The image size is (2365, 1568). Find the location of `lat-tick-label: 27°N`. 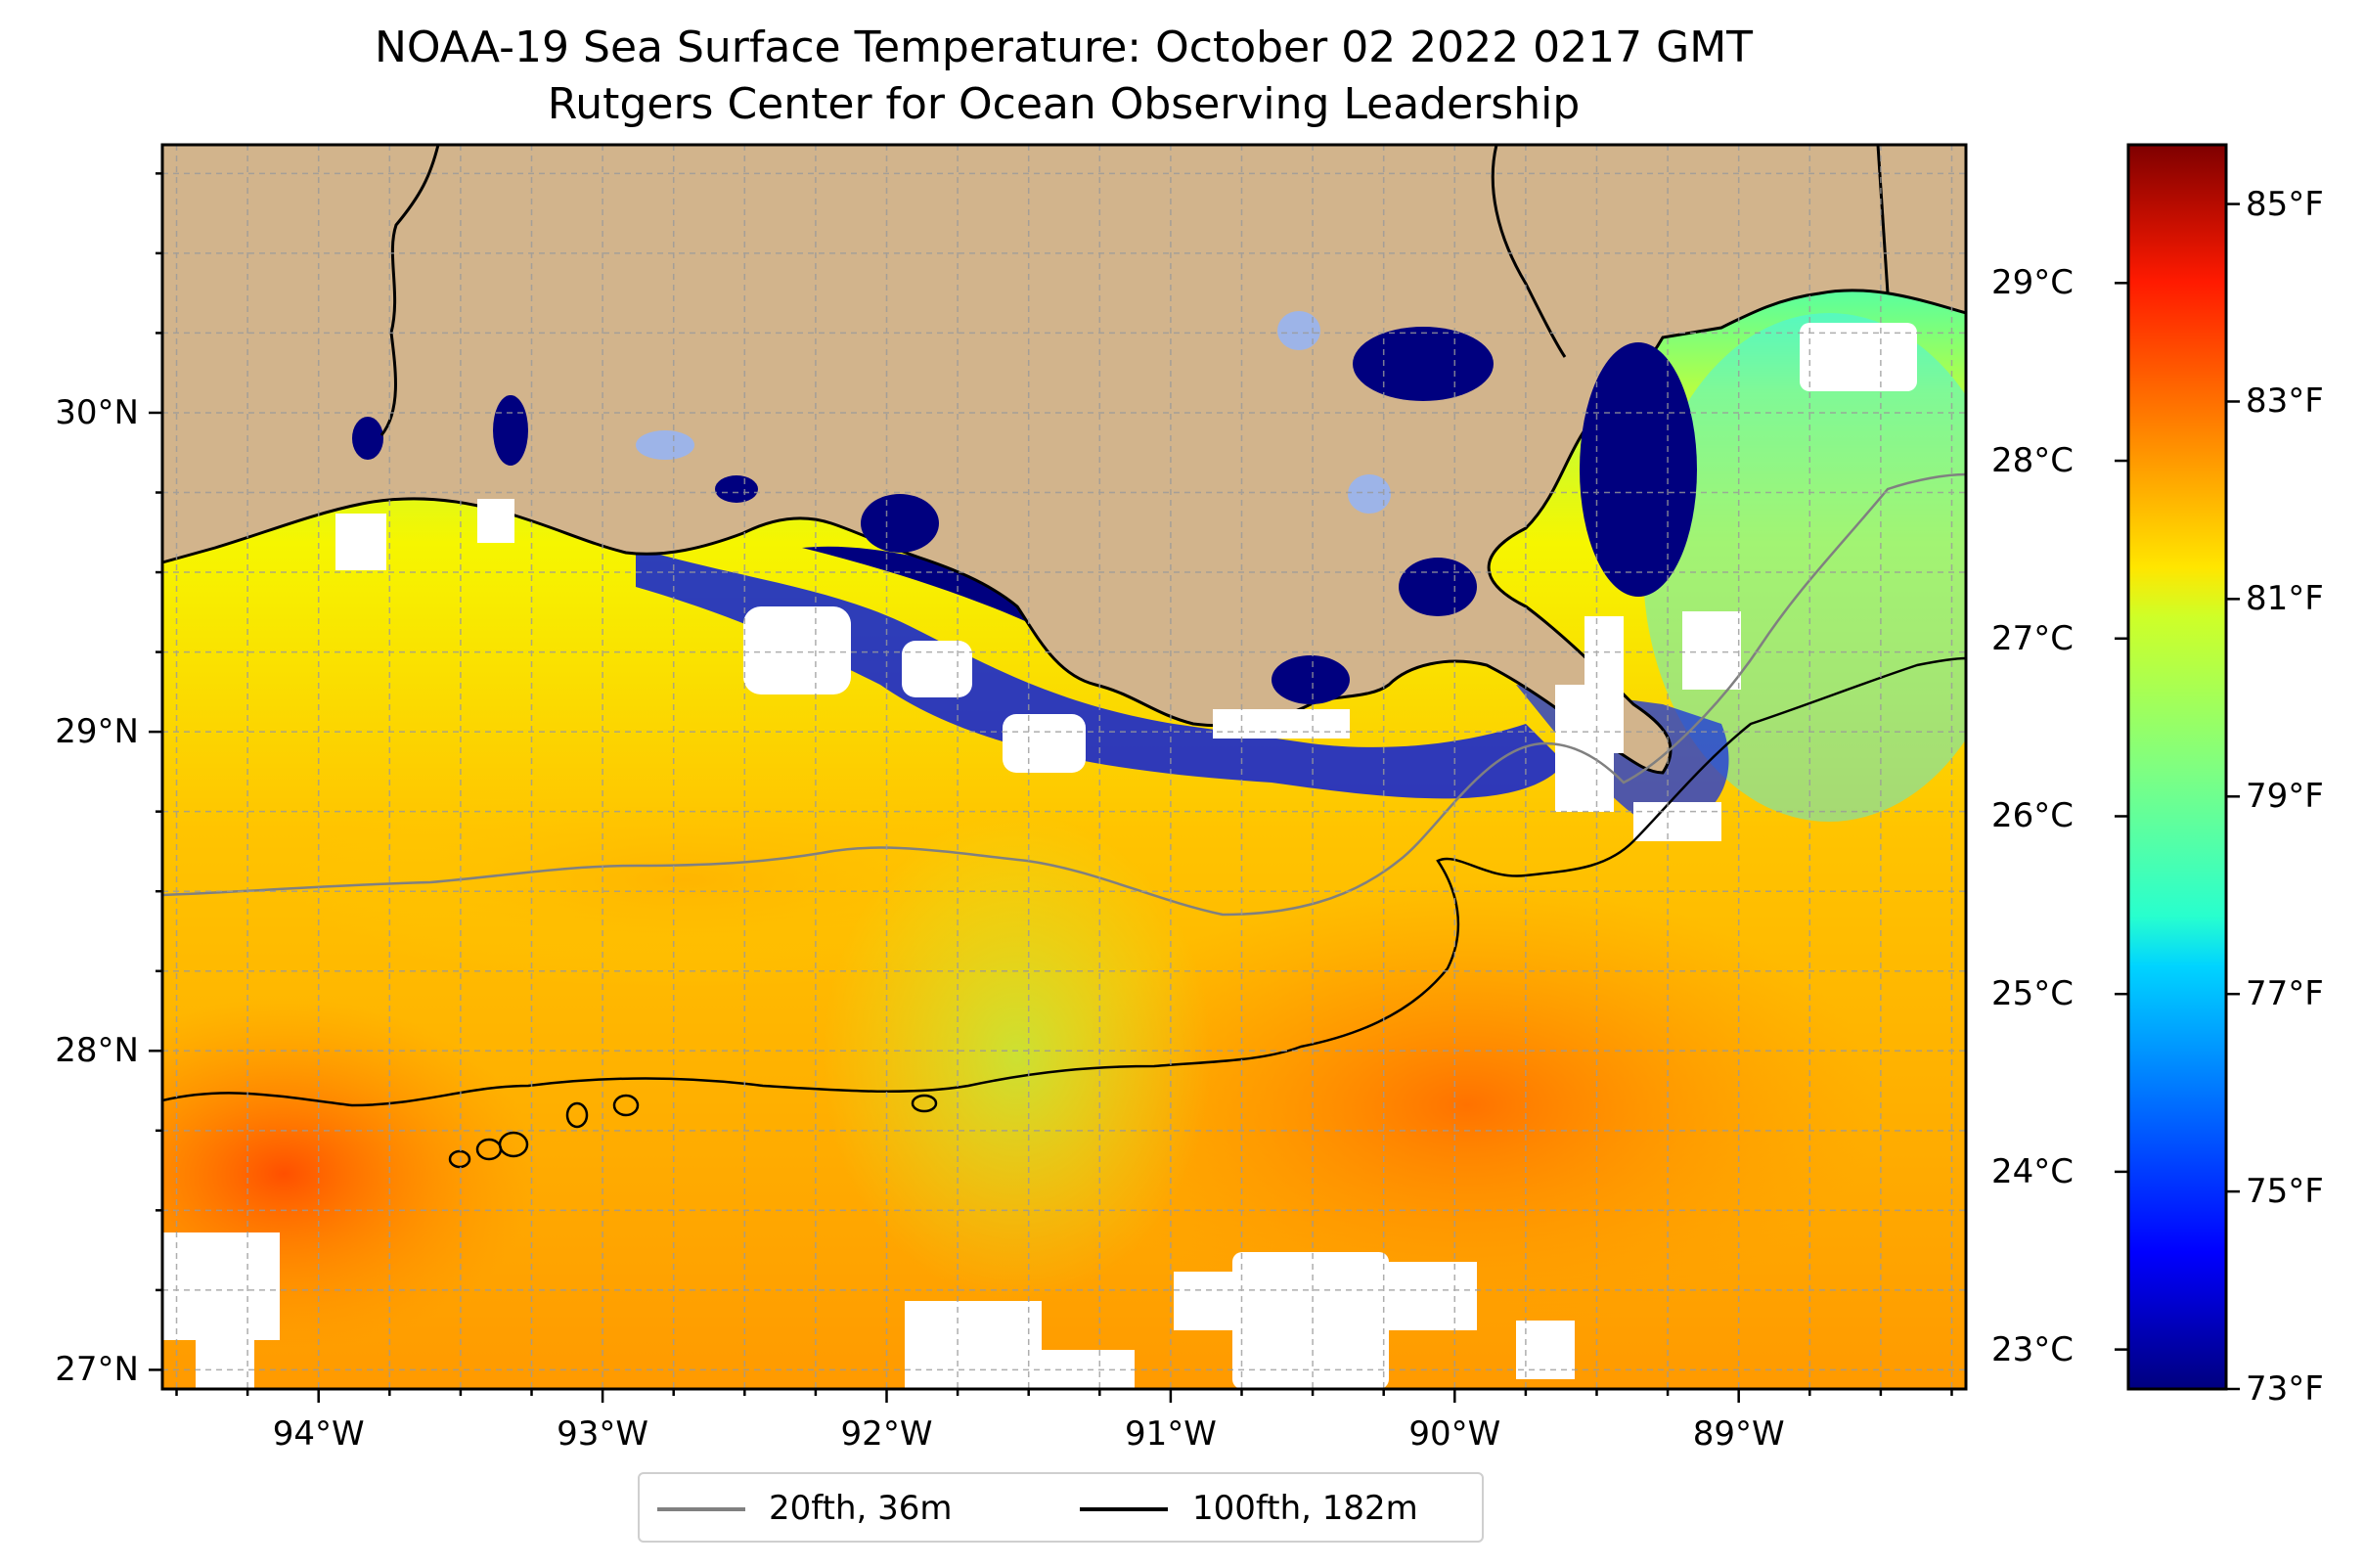

lat-tick-label: 27°N is located at coordinates (97, 1370).